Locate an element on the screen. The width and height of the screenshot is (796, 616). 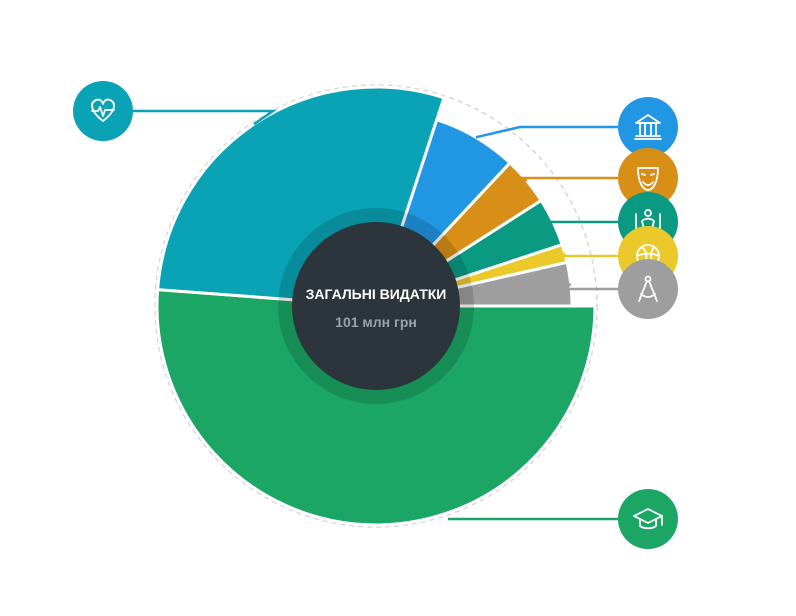
theater-mask-icon is located at coordinates (648, 179).